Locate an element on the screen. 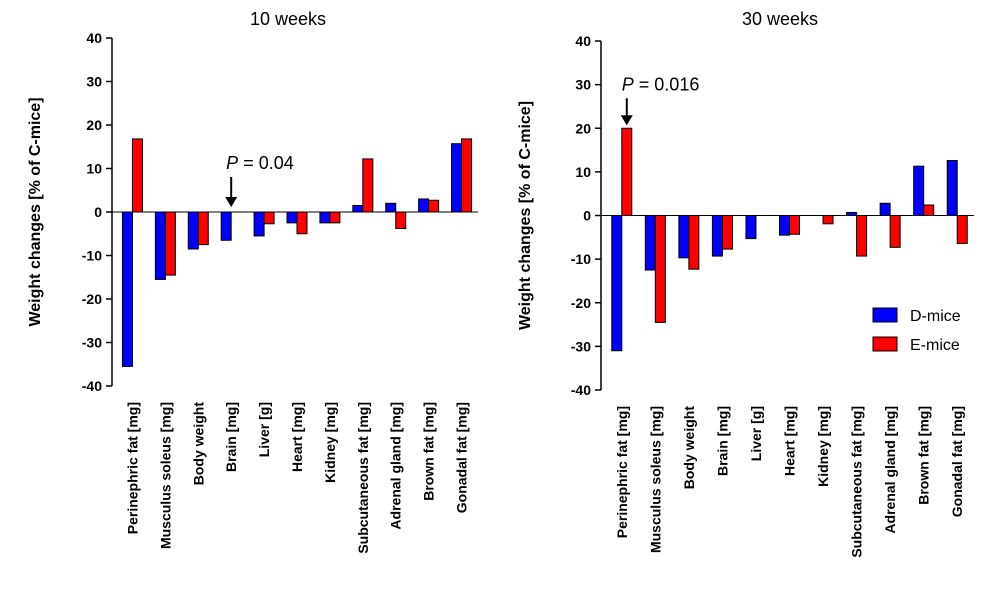  legend-label: E-mice is located at coordinates (935, 345).